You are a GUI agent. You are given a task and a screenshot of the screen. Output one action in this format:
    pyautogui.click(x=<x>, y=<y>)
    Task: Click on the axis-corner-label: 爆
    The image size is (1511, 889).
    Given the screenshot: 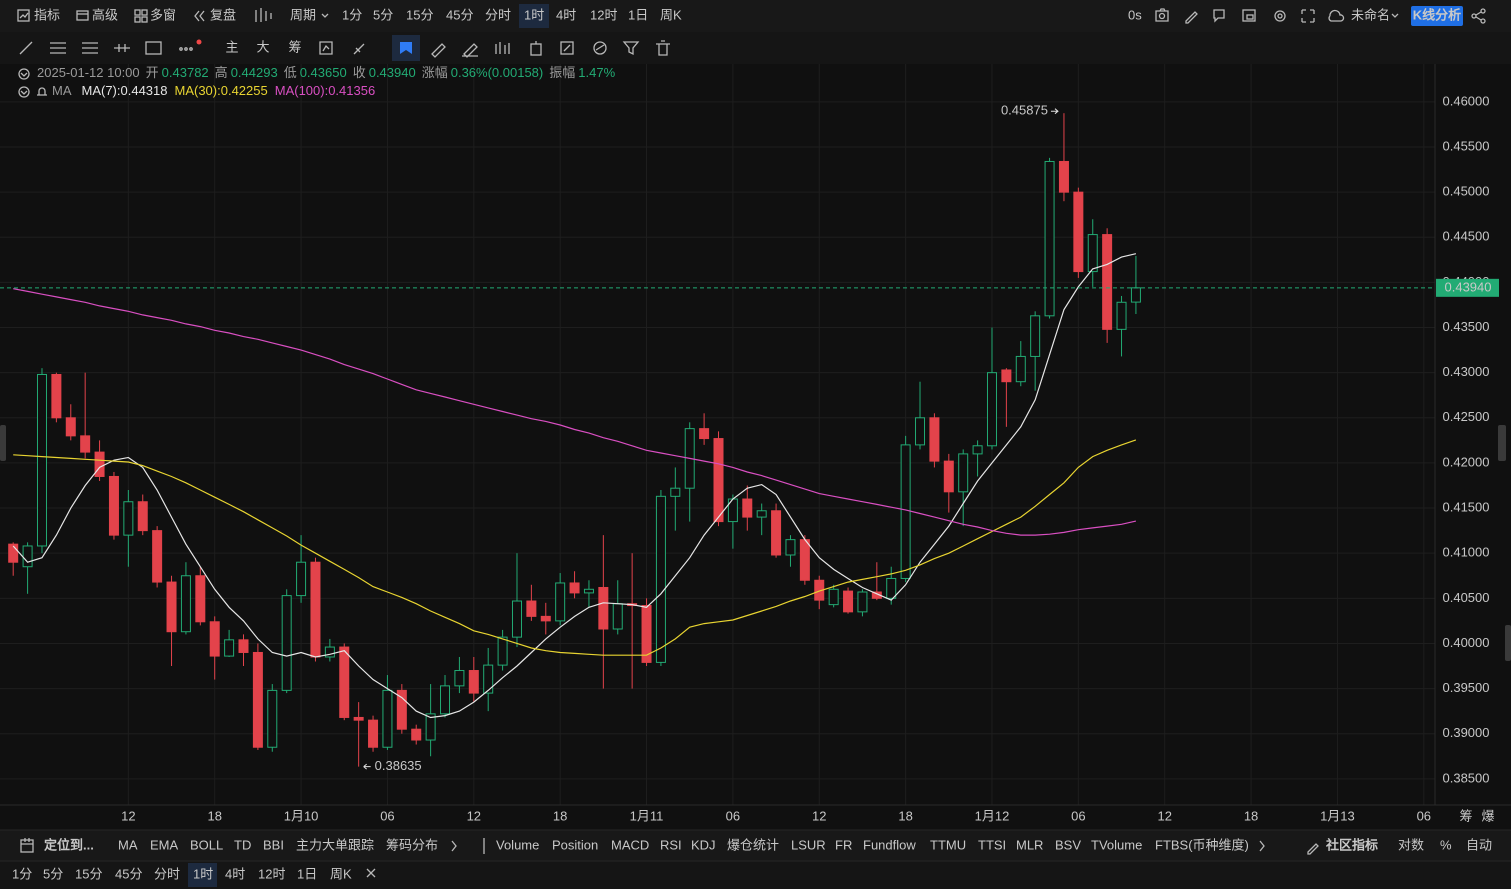 What is the action you would take?
    pyautogui.click(x=1487, y=815)
    